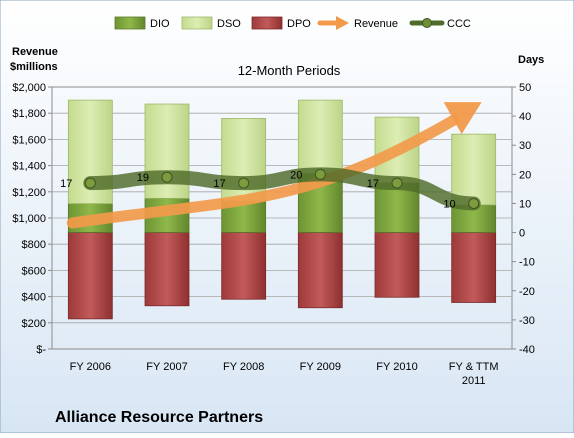 The width and height of the screenshot is (574, 438). I want to click on company-name: Alliance Resource Partners, so click(159, 417).